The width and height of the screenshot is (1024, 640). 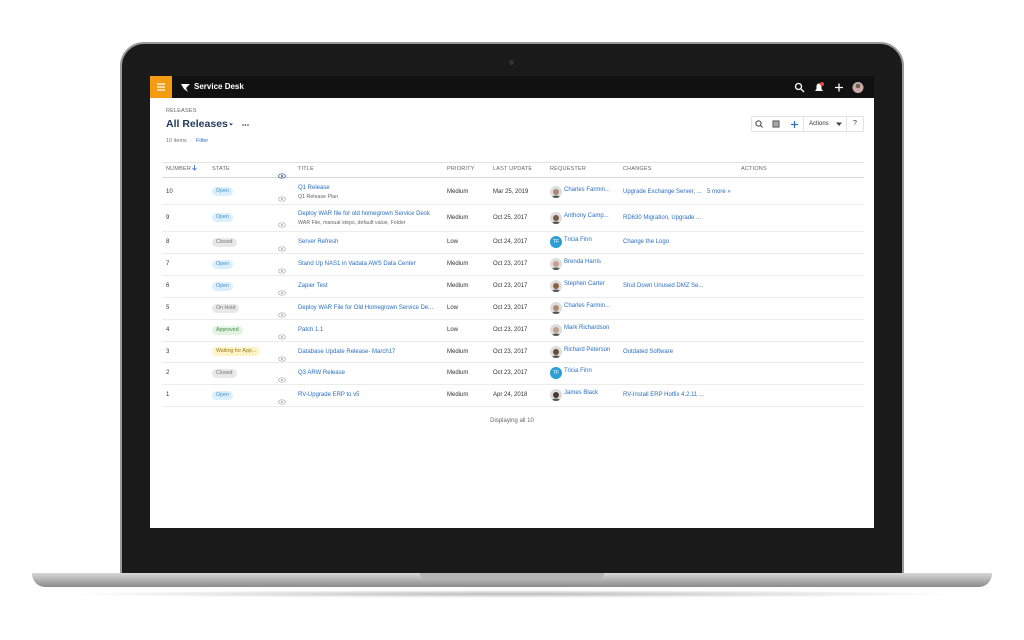 What do you see at coordinates (584, 284) in the screenshot?
I see `requester-link: Stephen Carter` at bounding box center [584, 284].